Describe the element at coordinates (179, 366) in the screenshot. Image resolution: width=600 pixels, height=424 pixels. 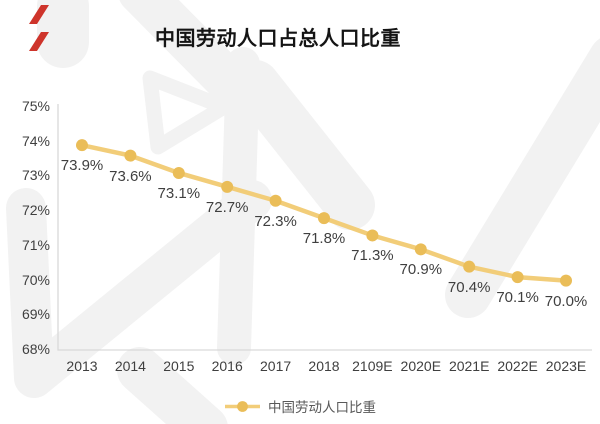
I see `x-tick-label: 2015` at that location.